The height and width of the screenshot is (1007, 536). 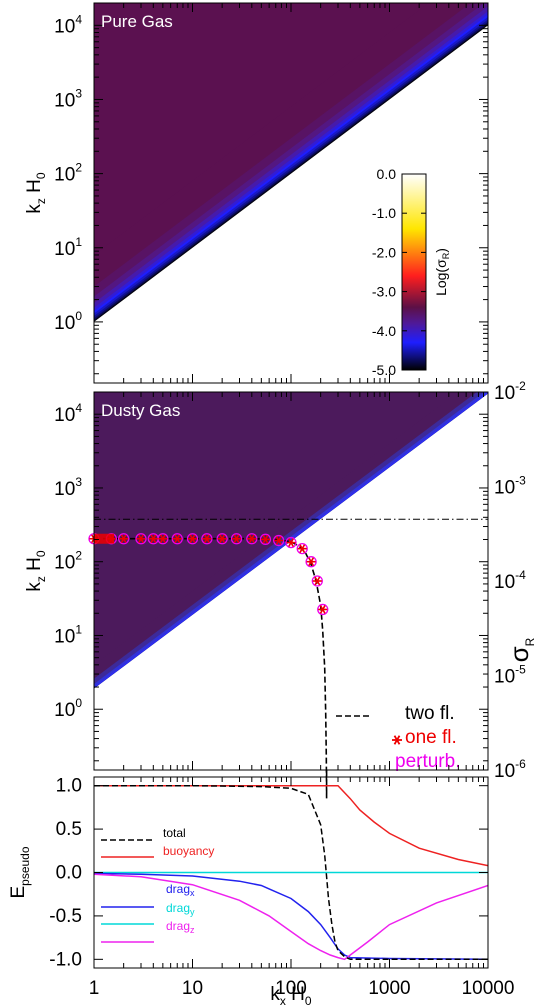 I want to click on legend-one-fluid-star, so click(x=397, y=740).